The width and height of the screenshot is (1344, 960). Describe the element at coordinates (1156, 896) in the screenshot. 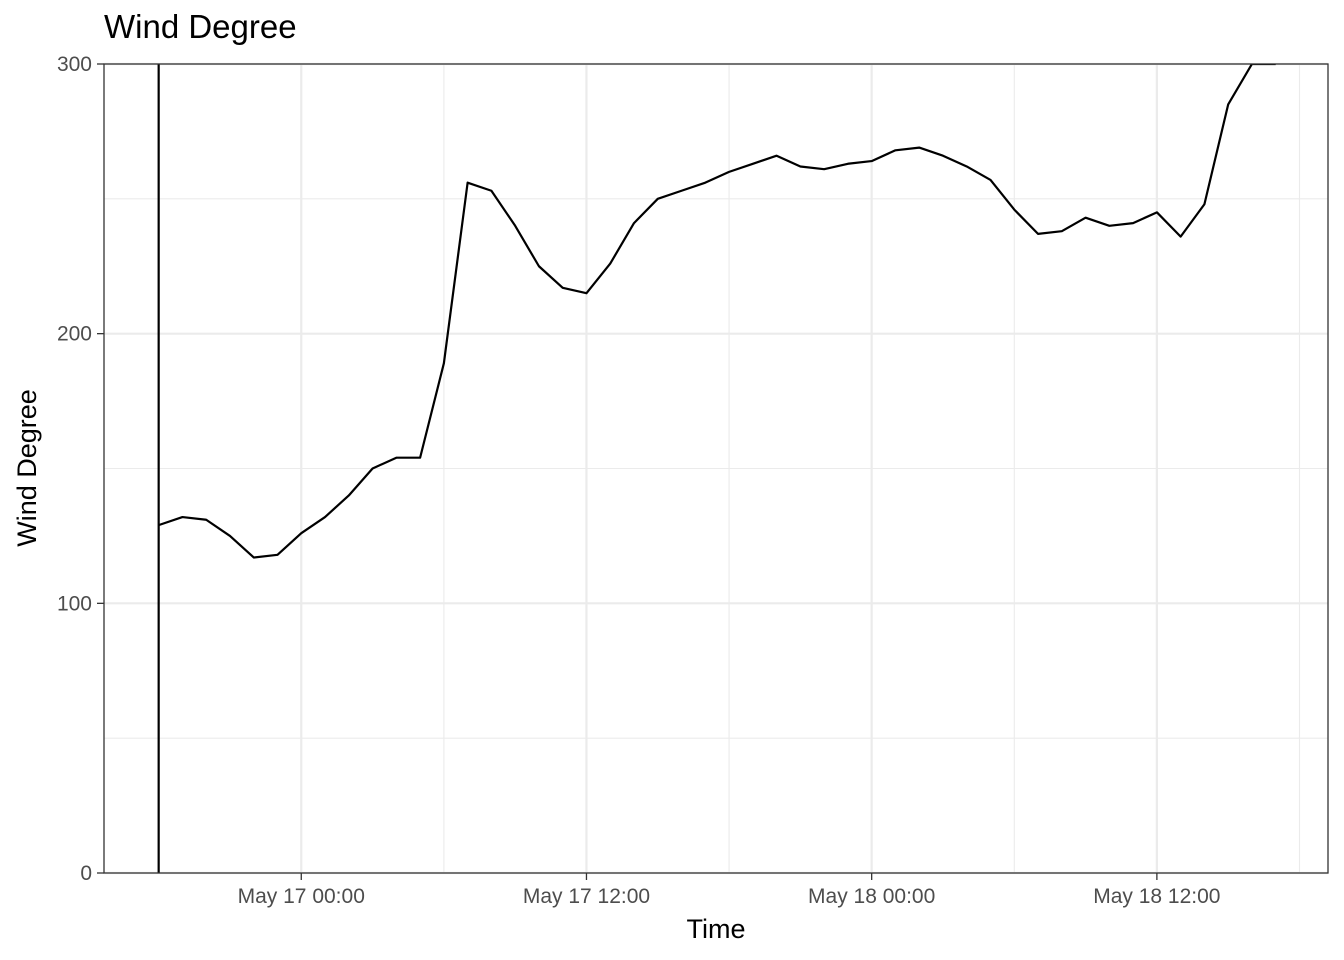

I see `x-tick-label: May 18 12:00` at that location.